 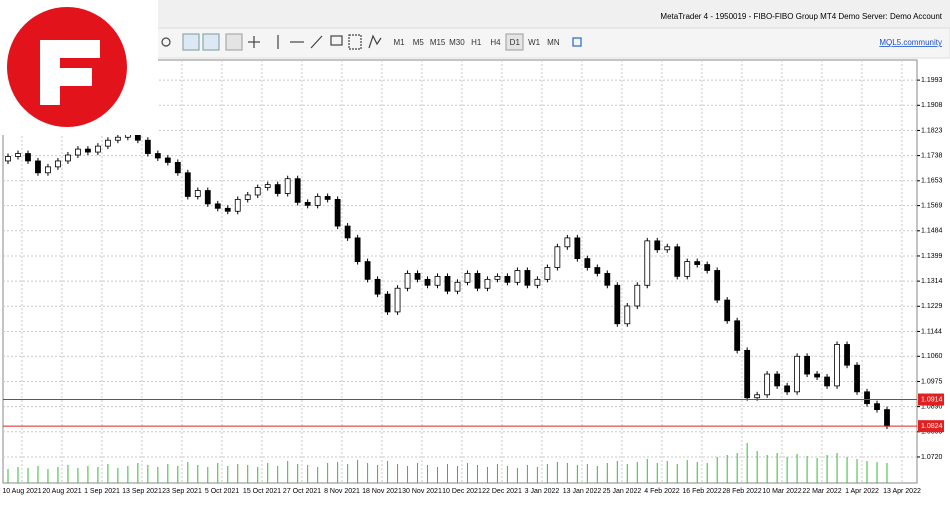 I want to click on mql5-link: MQL5.community, so click(x=910, y=42).